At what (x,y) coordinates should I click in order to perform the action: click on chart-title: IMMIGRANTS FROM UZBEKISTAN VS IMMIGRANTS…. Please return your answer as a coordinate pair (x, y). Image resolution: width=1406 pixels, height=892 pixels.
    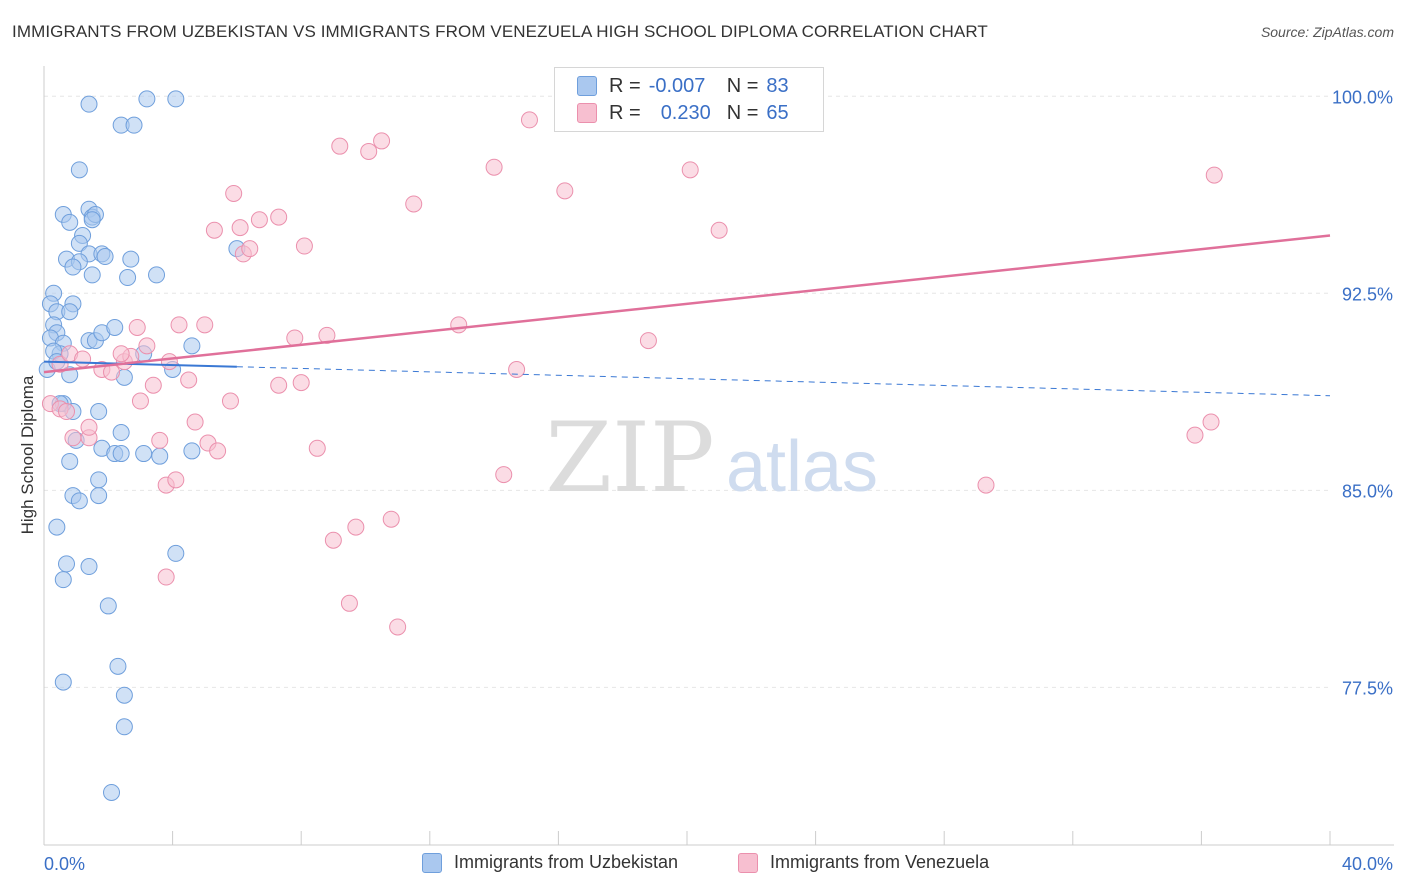
    Looking at the image, I should click on (500, 31).